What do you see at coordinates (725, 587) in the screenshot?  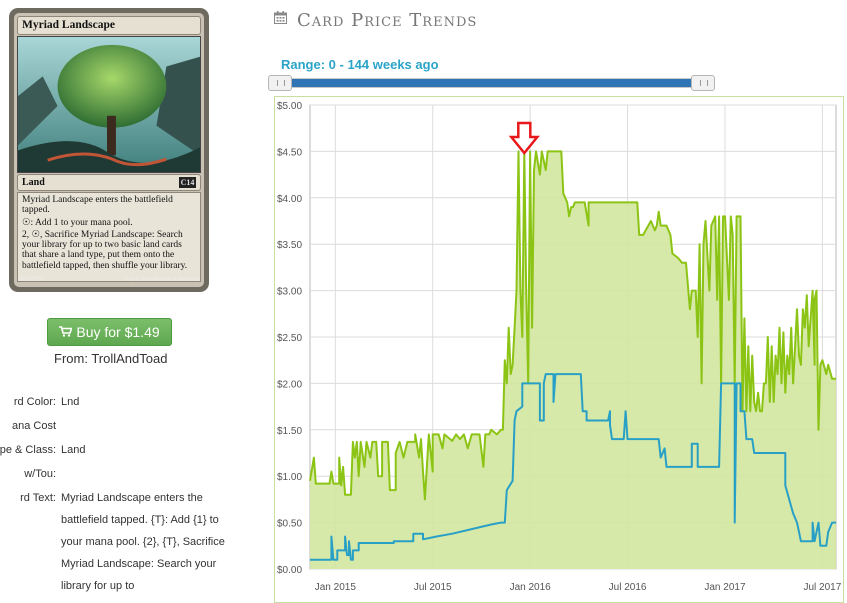 I see `x-tick-label: Jan 2017` at bounding box center [725, 587].